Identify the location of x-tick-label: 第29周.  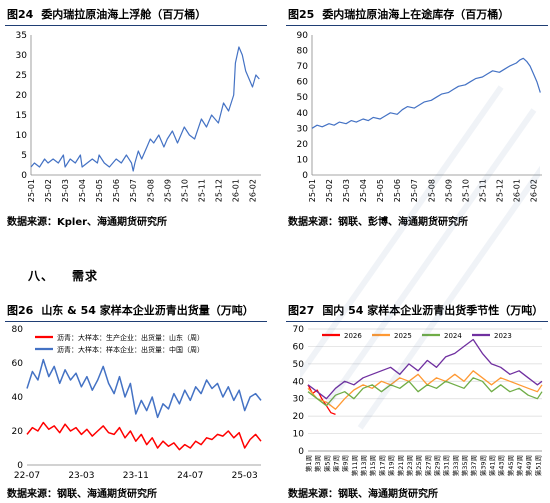
(436, 465).